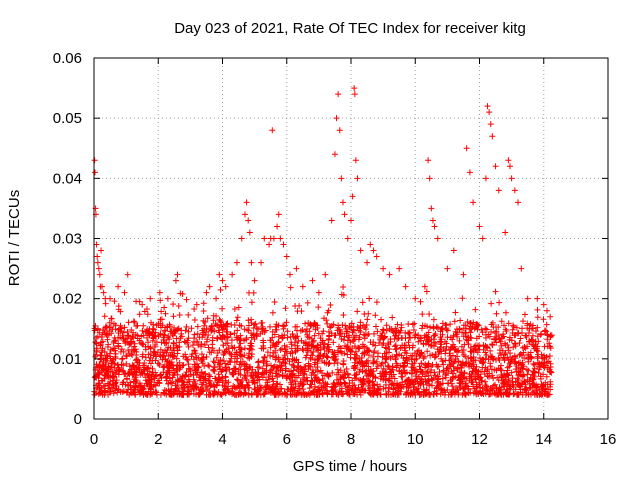 The height and width of the screenshot is (480, 640). I want to click on x-axis-label: GPS time / hours, so click(350, 466).